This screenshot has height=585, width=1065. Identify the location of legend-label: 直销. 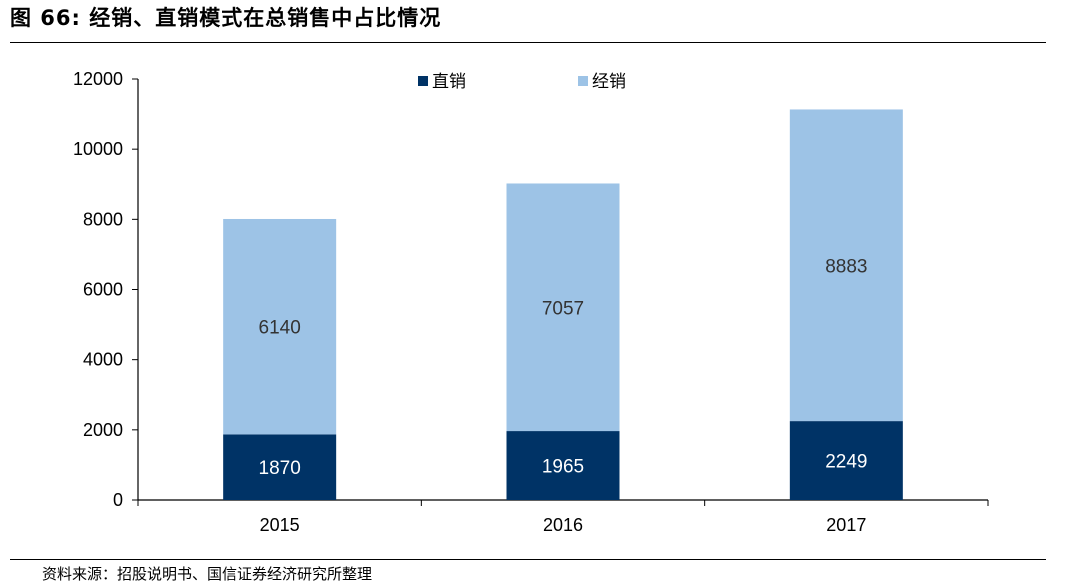
(449, 82).